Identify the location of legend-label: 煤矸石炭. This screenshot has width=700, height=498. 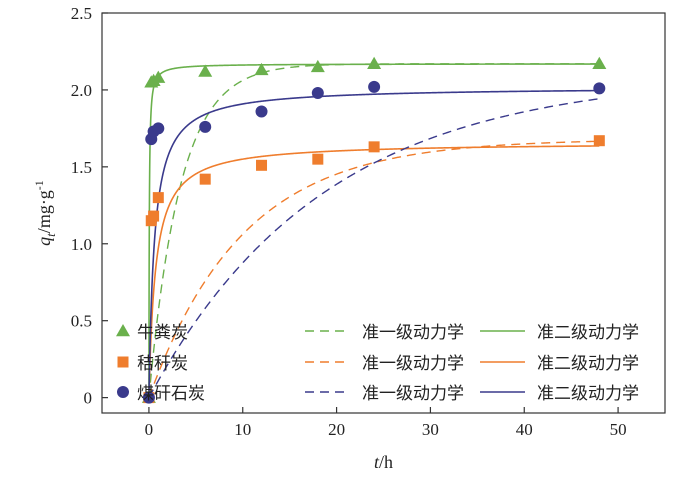
(171, 394).